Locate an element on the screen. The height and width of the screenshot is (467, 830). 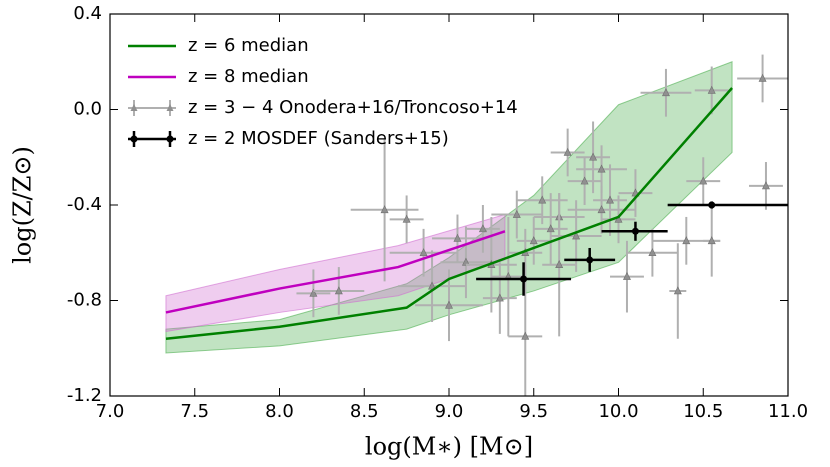
legend-entry: z = 8 median is located at coordinates (218, 76).